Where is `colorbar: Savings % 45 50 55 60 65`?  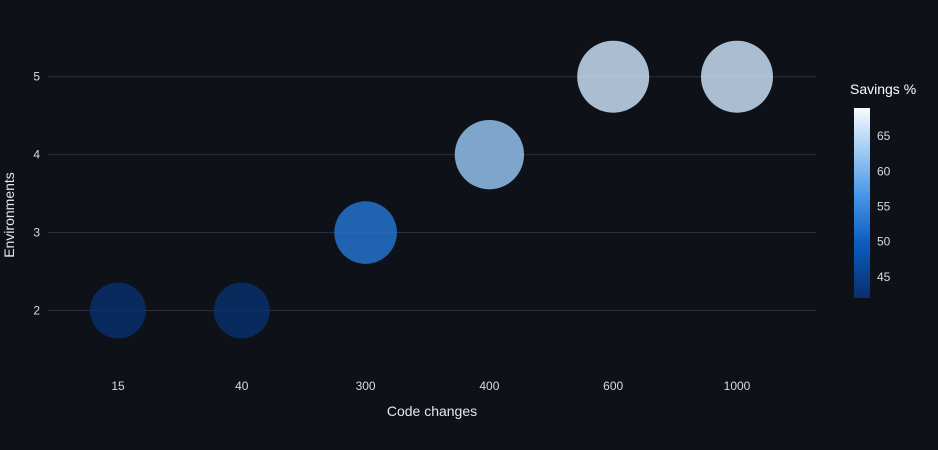 colorbar: Savings % 45 50 55 60 65 is located at coordinates (883, 189).